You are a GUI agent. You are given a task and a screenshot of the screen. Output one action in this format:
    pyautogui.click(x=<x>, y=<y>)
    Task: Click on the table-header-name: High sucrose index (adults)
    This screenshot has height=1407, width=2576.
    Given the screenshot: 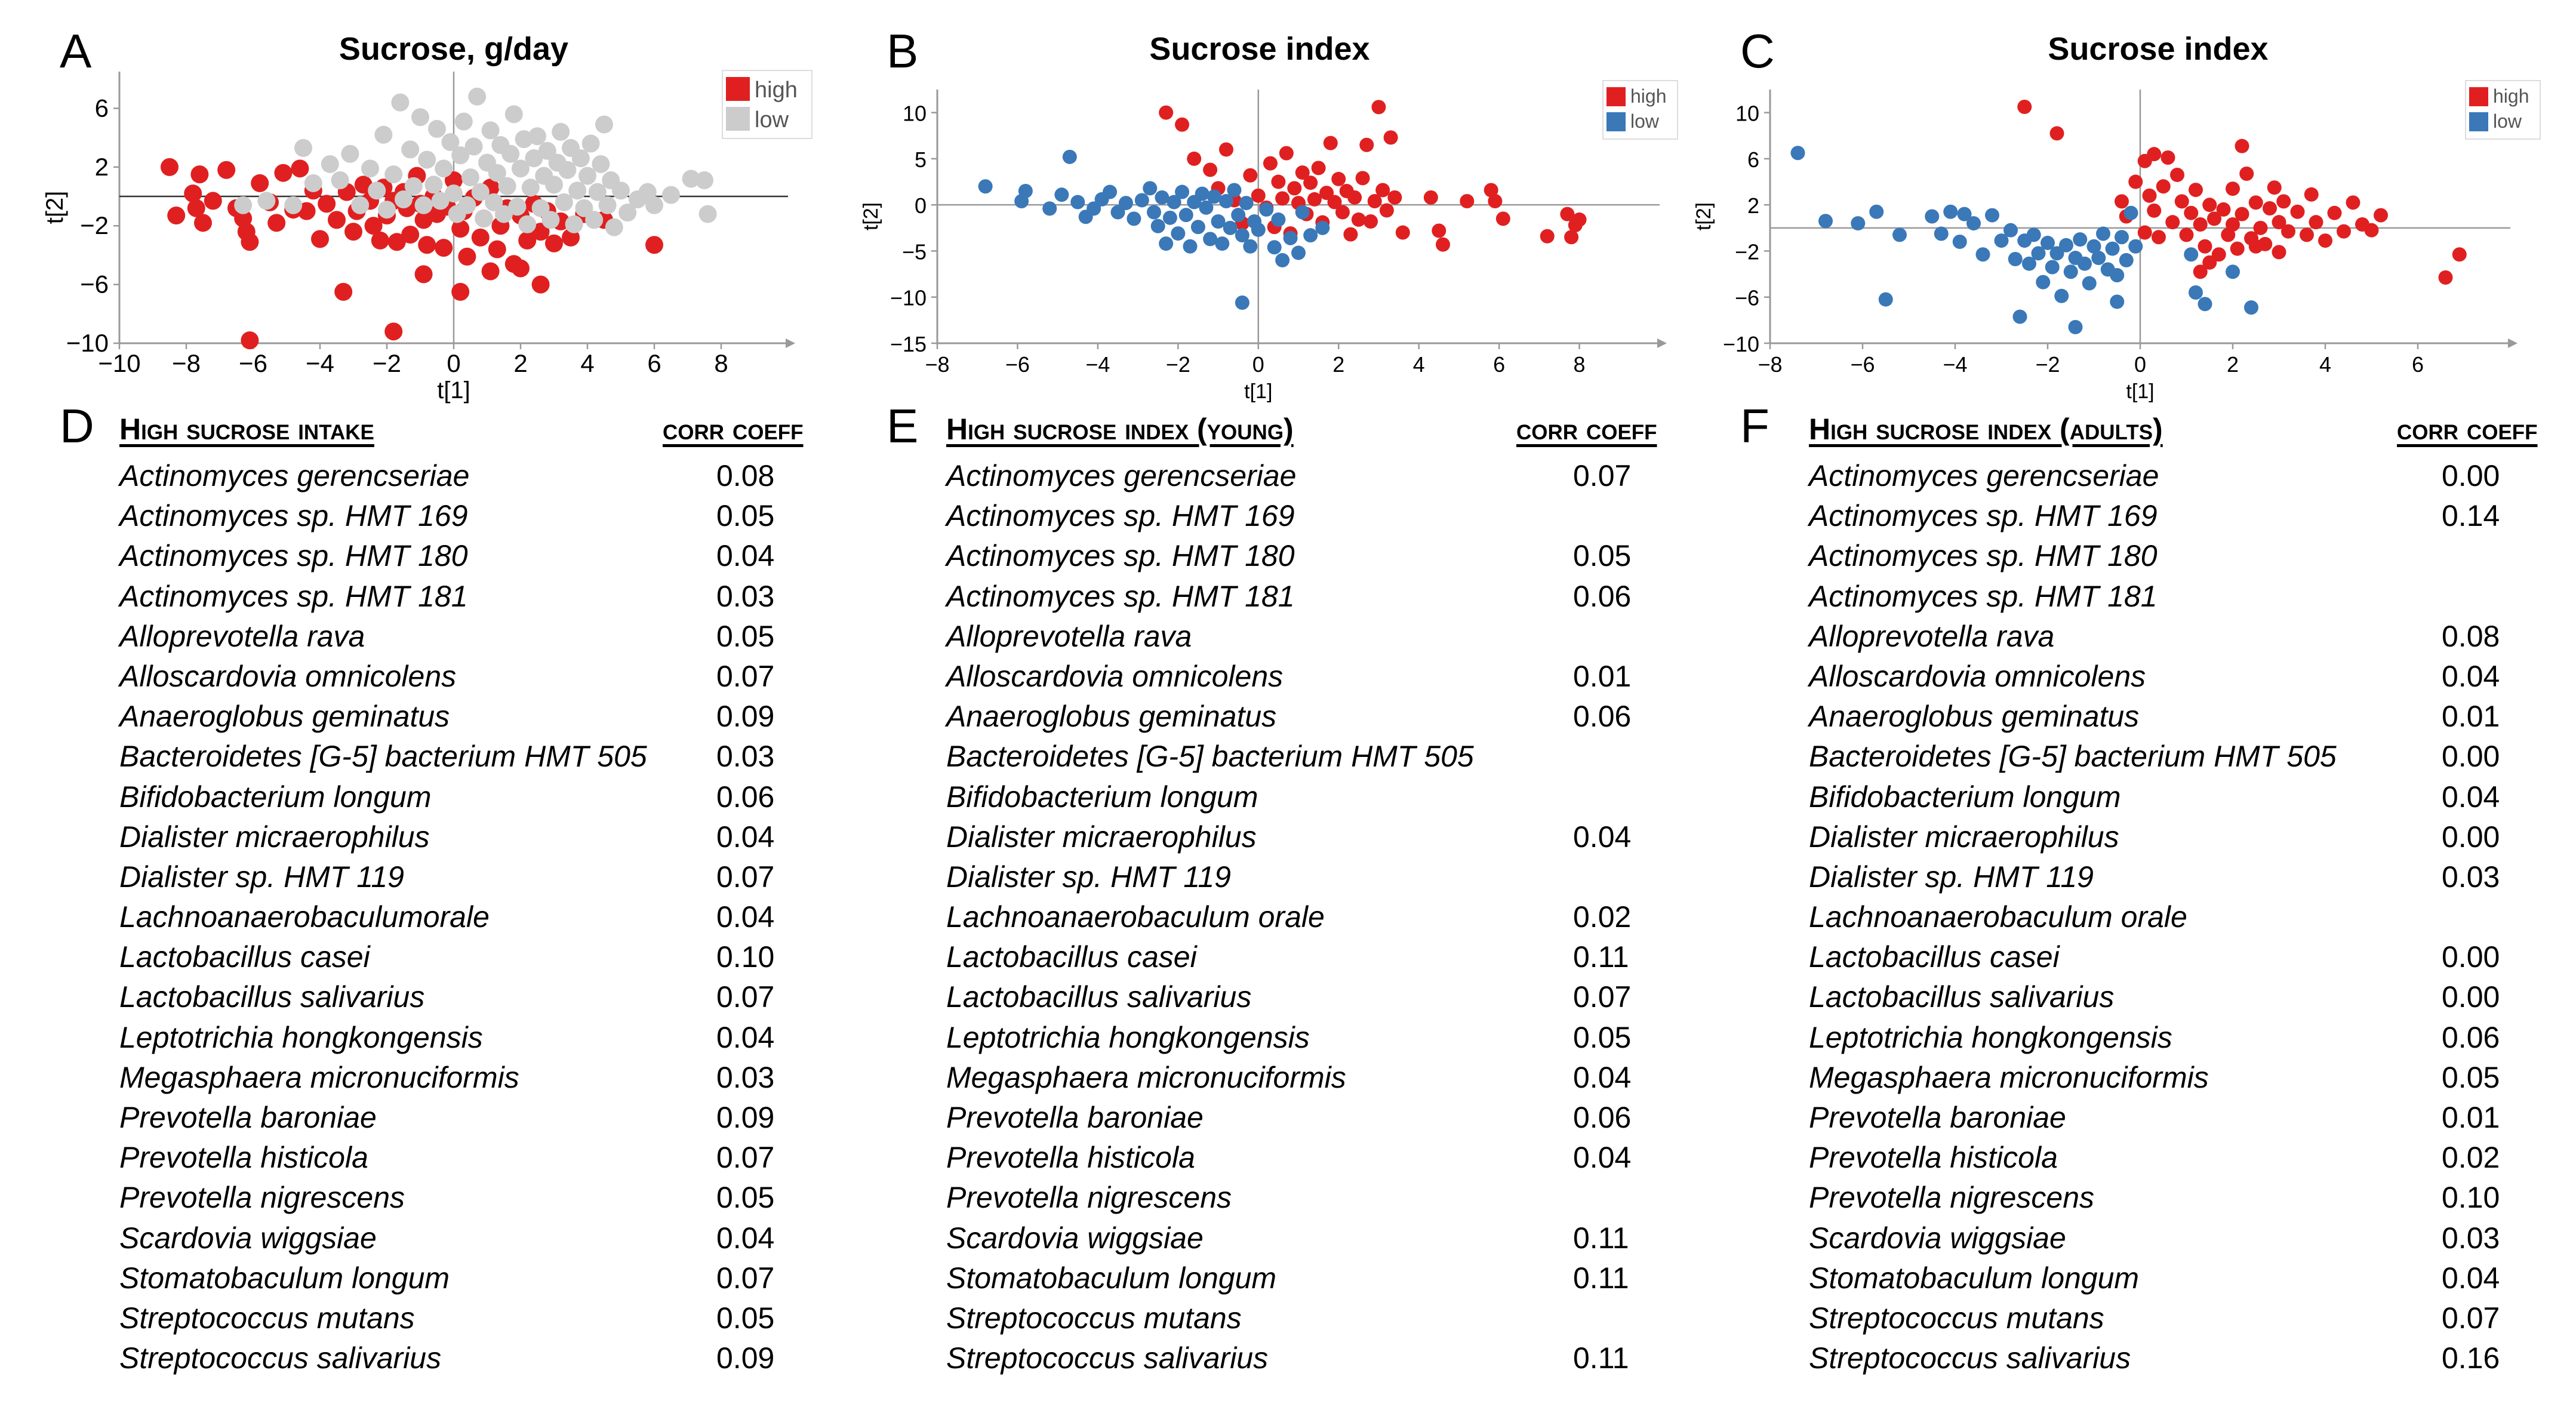 What is the action you would take?
    pyautogui.click(x=1986, y=429)
    